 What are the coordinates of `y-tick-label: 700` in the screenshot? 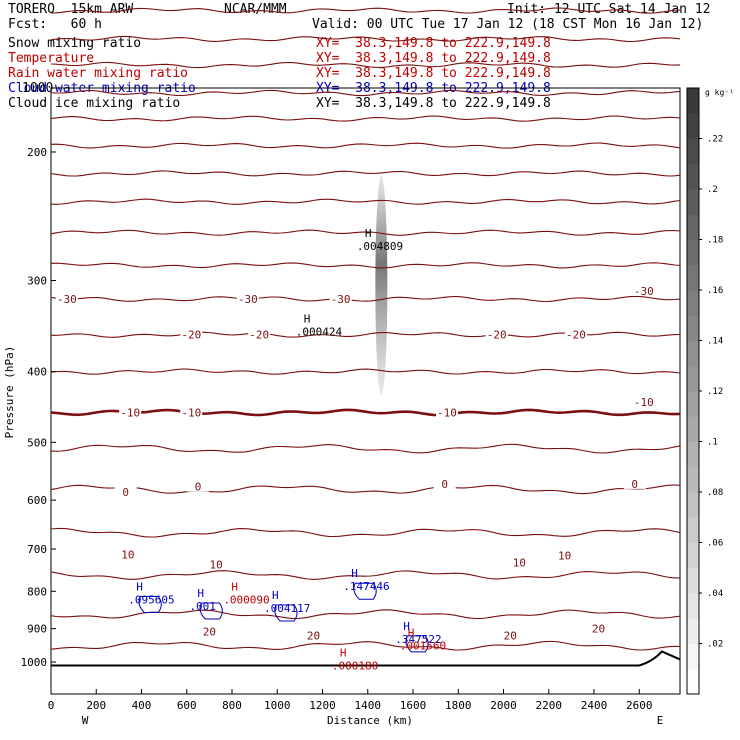 It's located at (37, 549).